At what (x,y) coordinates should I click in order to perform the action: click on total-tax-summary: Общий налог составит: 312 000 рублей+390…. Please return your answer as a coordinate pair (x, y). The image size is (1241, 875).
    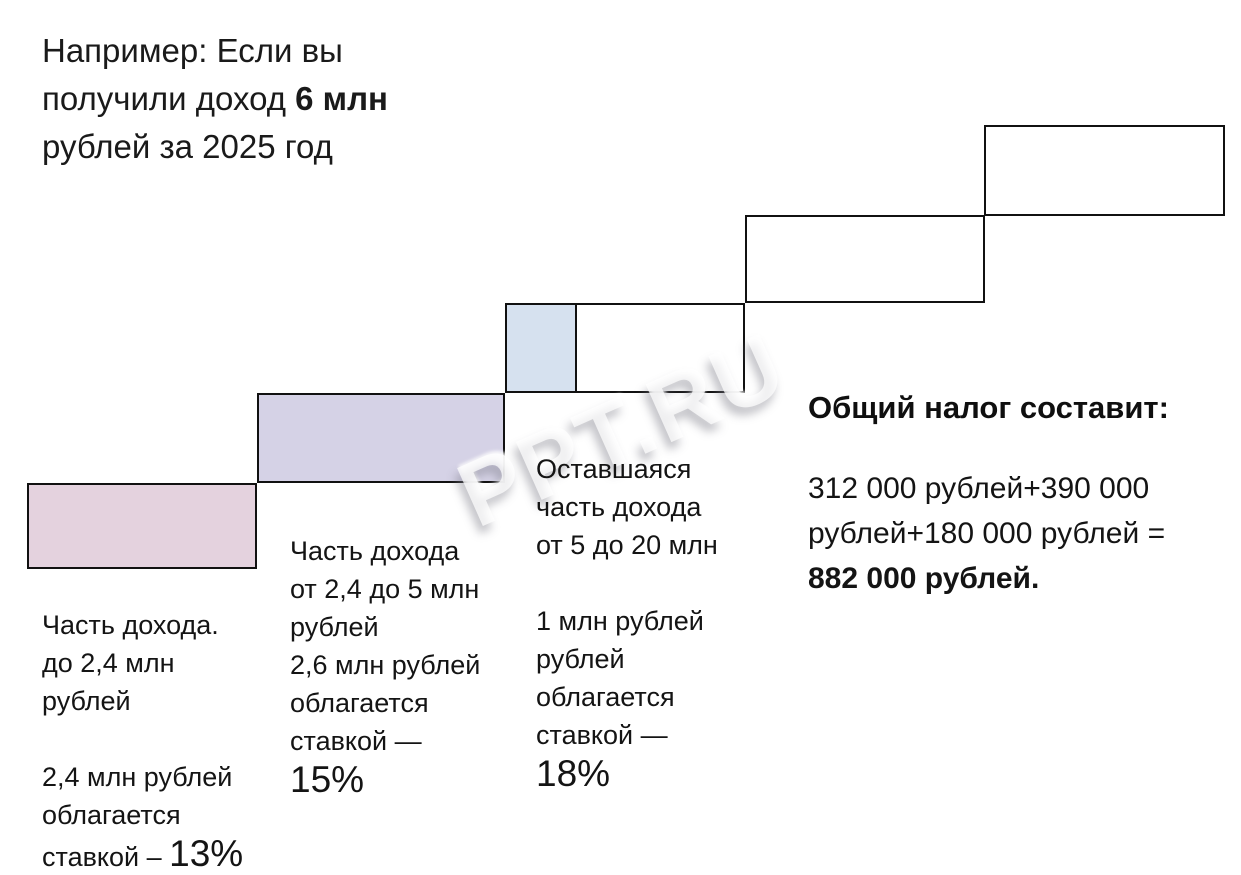
    Looking at the image, I should click on (1018, 495).